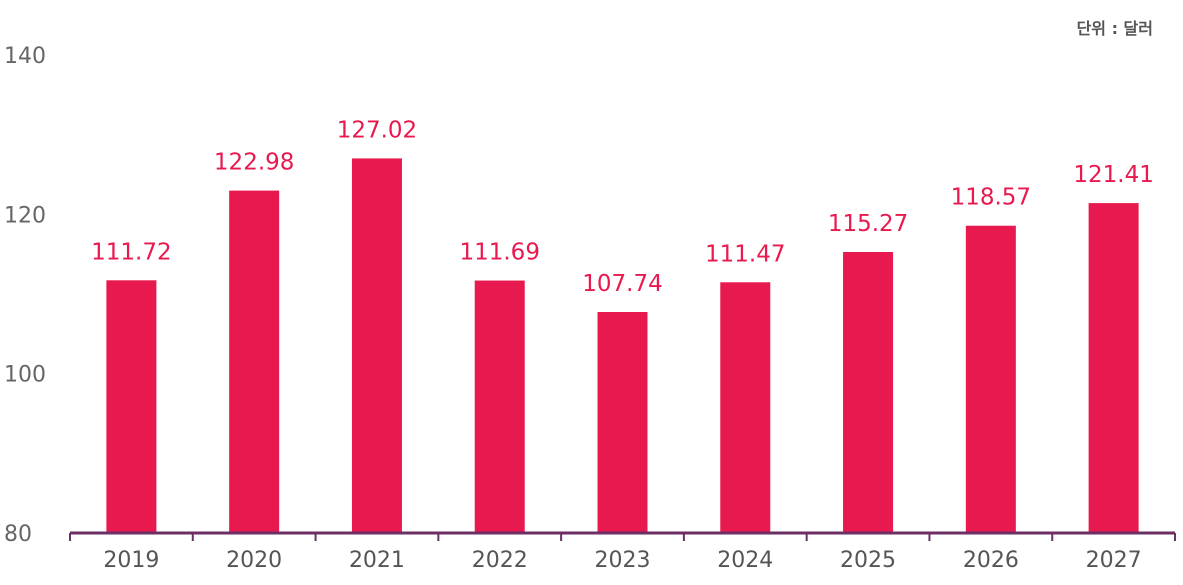 The height and width of the screenshot is (585, 1183). I want to click on x-tick-label: 2021, so click(377, 560).